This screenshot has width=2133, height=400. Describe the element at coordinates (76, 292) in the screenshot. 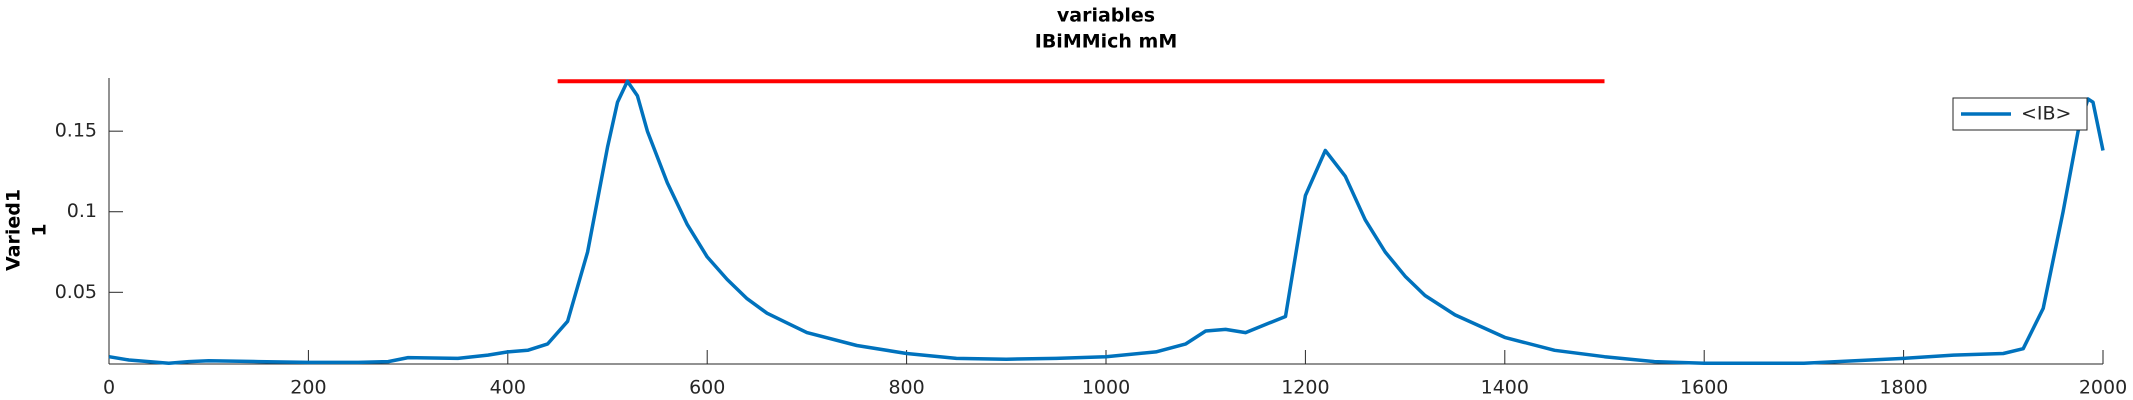

I see `y-tick-label: 0.05` at that location.